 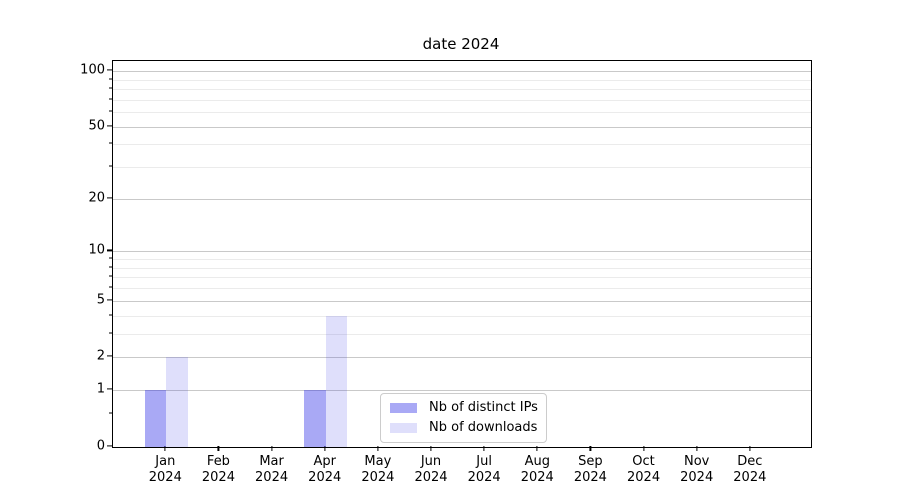 I want to click on legend-item-distinct-ips: Nb of distinct IPs, so click(x=464, y=407).